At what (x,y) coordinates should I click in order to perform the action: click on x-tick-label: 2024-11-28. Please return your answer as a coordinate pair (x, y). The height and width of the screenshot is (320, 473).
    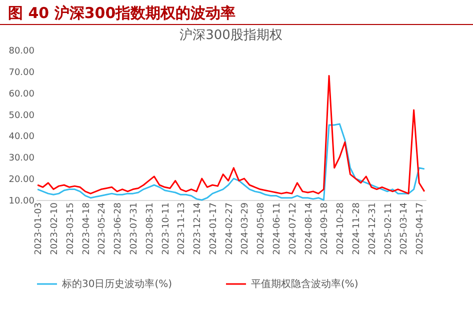
    Looking at the image, I should click on (357, 228).